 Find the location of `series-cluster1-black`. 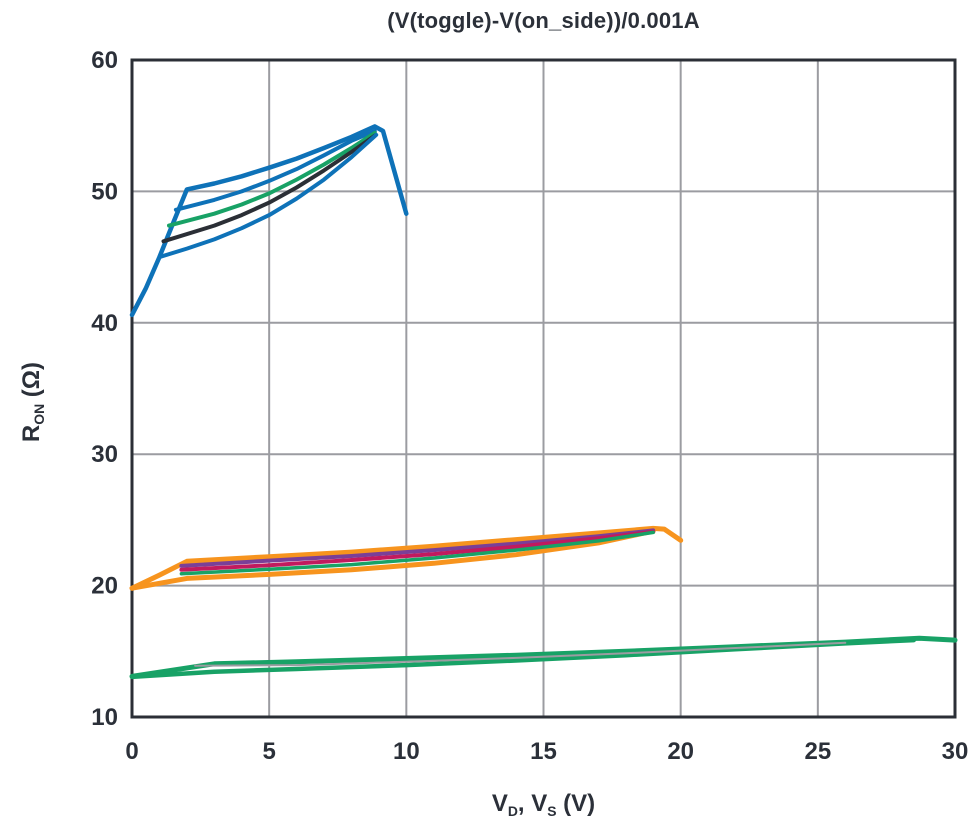

series-cluster1-black is located at coordinates (269, 188).